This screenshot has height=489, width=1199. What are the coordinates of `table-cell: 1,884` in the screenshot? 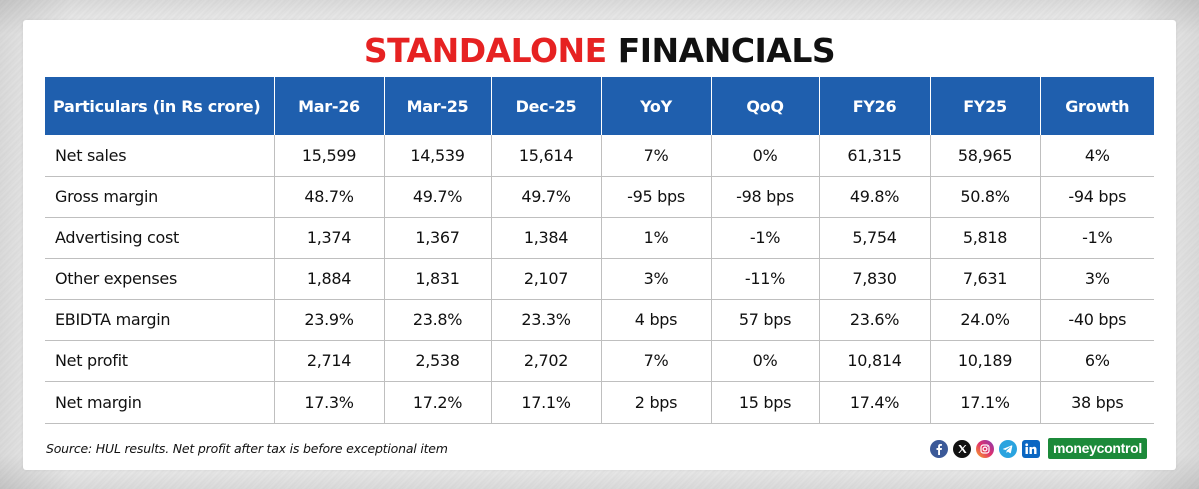 It's located at (328, 279).